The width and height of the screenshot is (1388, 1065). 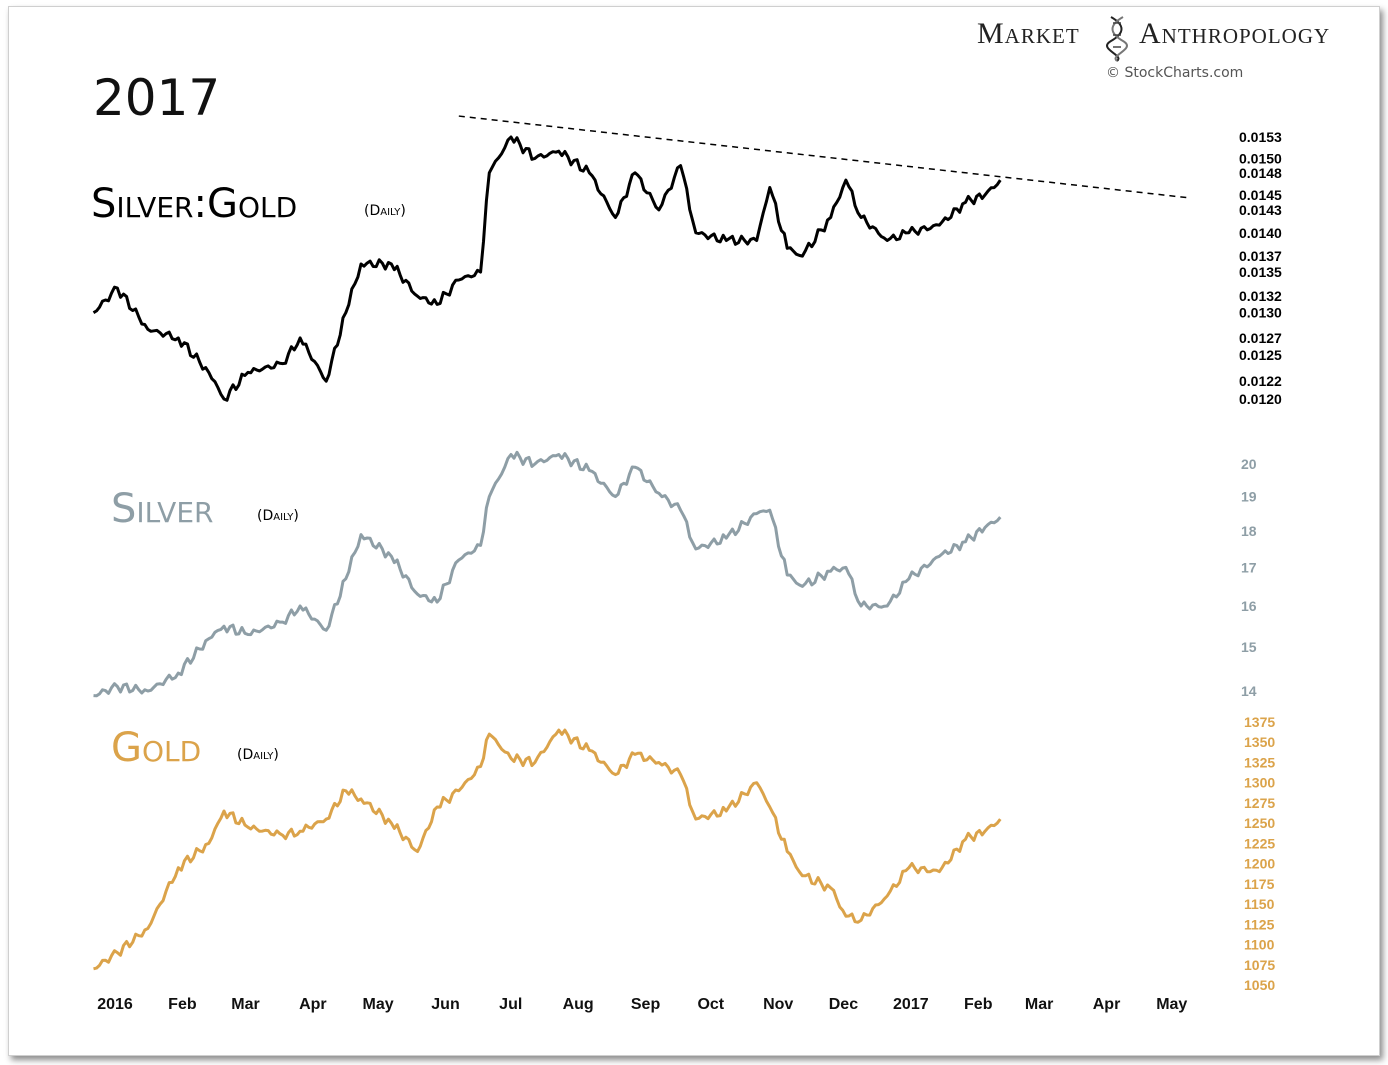 What do you see at coordinates (778, 1004) in the screenshot?
I see `x-tick-label: Nov` at bounding box center [778, 1004].